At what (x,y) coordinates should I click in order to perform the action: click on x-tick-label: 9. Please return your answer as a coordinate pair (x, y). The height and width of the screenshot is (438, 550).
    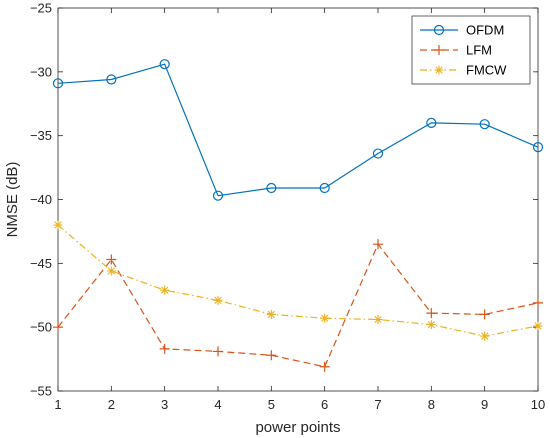
    Looking at the image, I should click on (484, 404).